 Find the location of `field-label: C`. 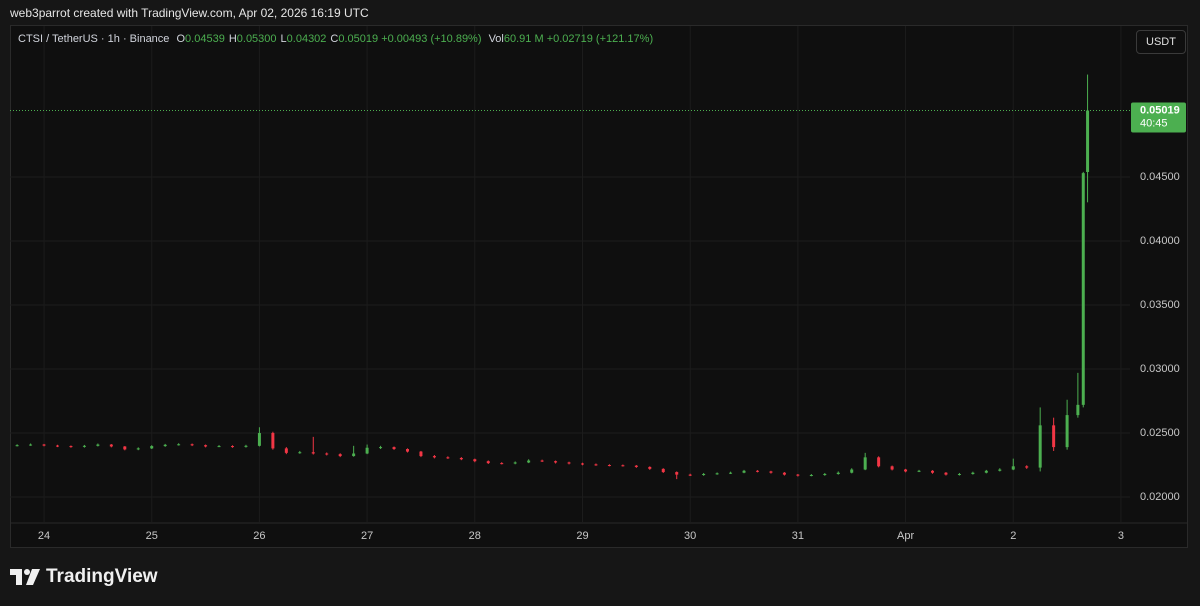

field-label: C is located at coordinates (334, 39).